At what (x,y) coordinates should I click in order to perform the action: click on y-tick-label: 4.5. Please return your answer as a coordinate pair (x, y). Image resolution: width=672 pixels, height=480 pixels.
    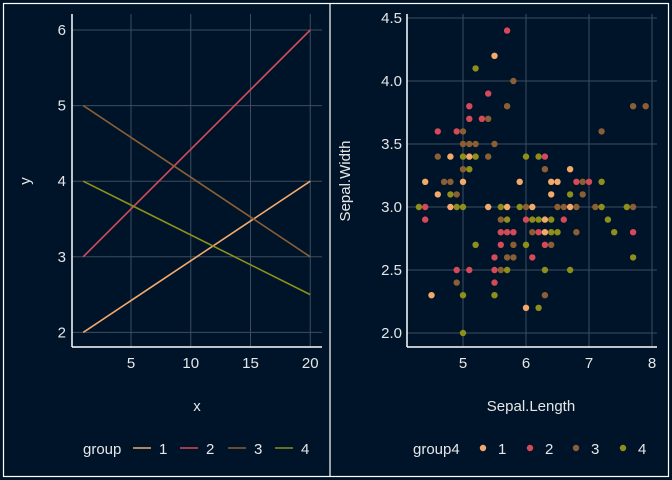
    Looking at the image, I should click on (391, 18).